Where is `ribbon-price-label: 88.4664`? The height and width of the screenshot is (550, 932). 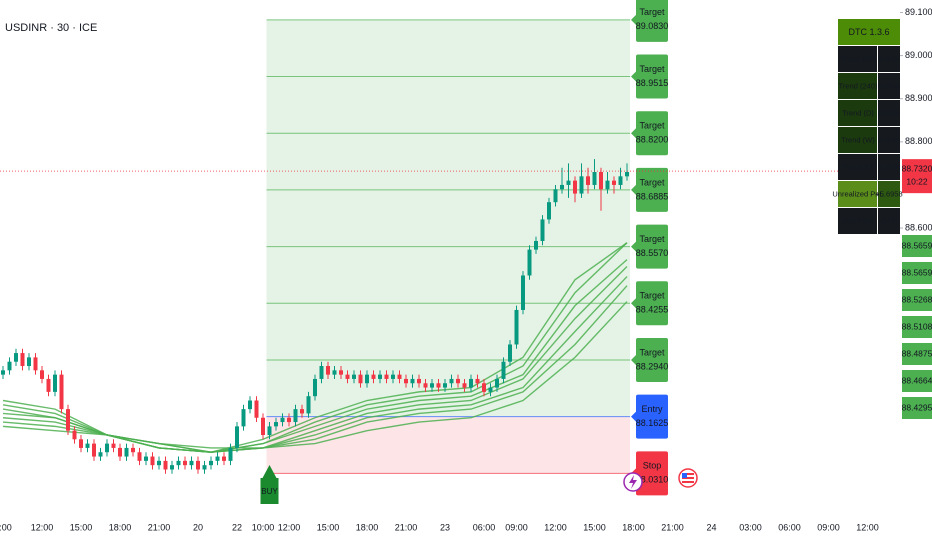 ribbon-price-label: 88.4664 is located at coordinates (917, 380).